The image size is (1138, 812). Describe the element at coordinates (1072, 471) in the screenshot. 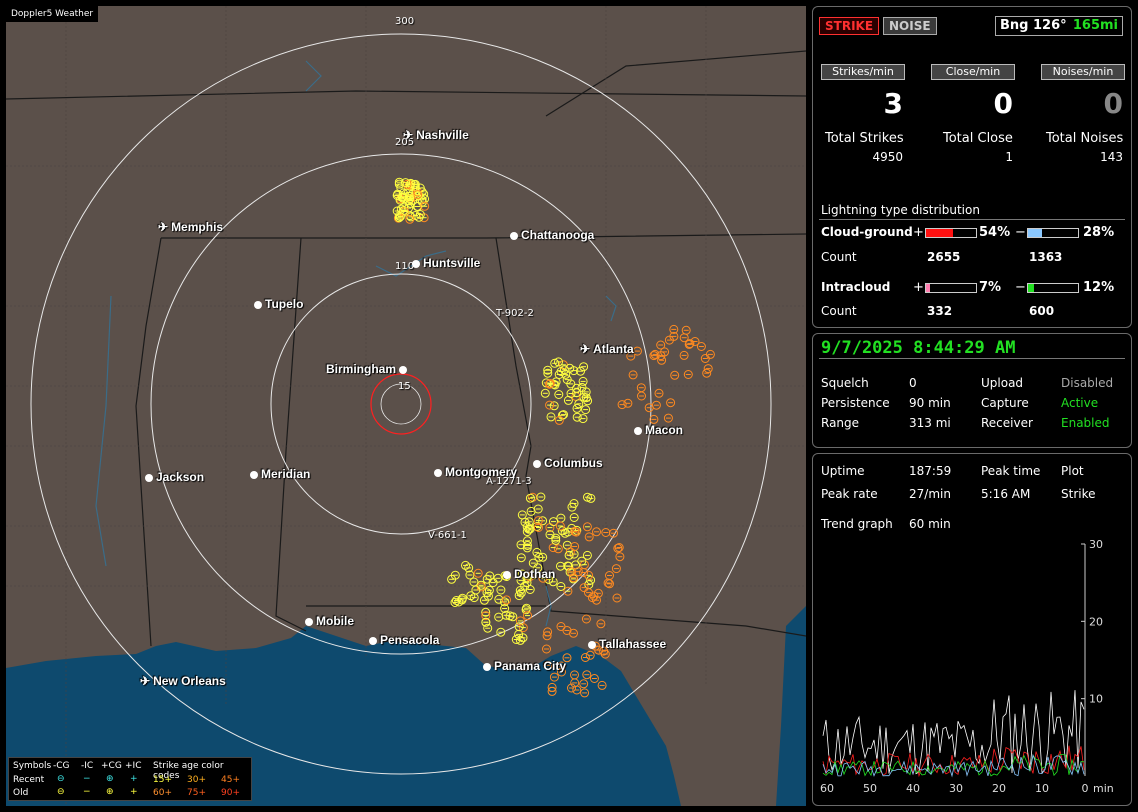

I see `plot-label: Plot` at that location.